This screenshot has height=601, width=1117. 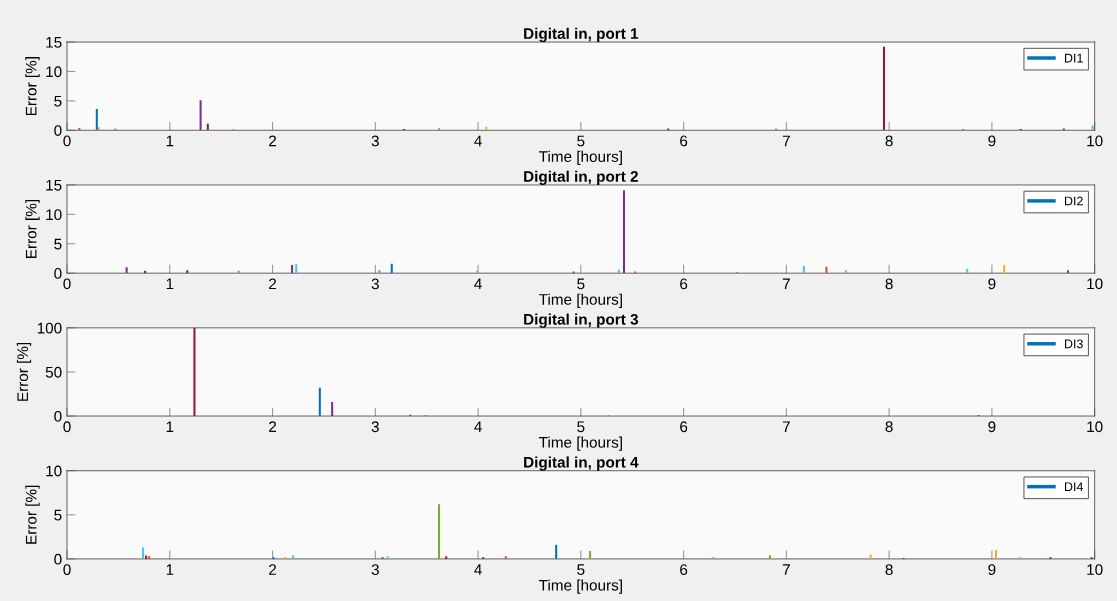 I want to click on chart-title: Digital in, port 2, so click(x=581, y=177).